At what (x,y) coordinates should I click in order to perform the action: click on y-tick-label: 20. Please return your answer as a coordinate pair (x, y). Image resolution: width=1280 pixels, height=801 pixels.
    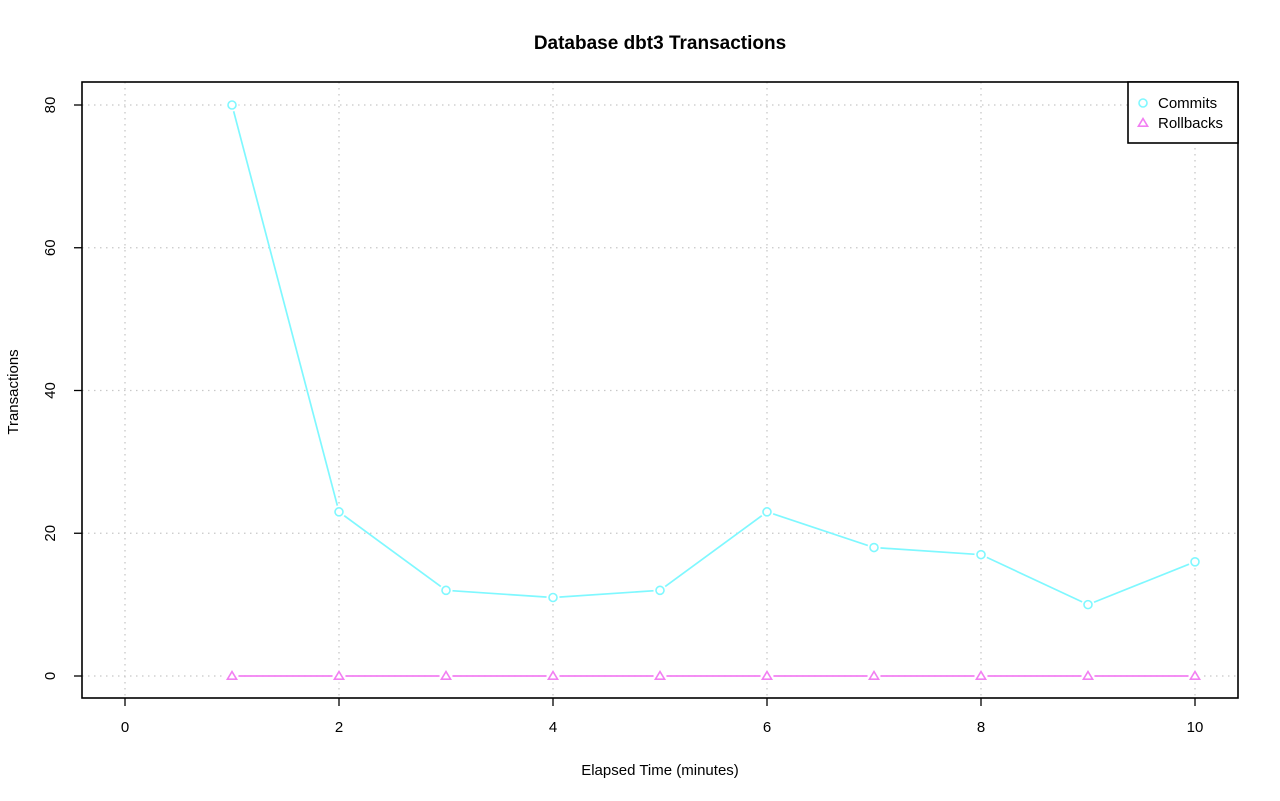
    Looking at the image, I should click on (50, 533).